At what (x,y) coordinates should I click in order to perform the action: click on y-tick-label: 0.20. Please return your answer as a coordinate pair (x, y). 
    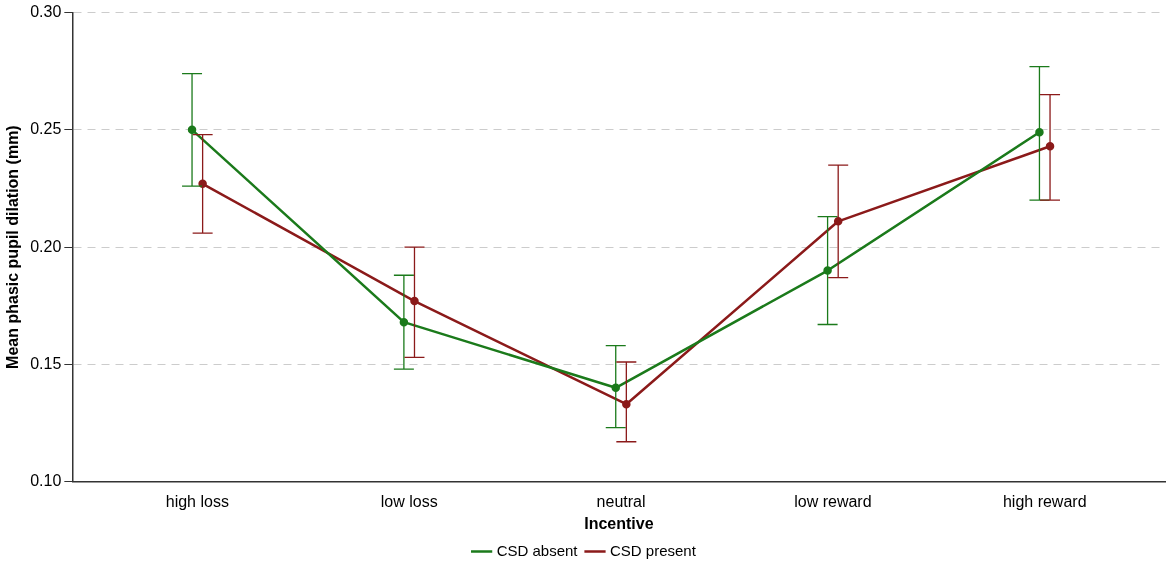
    Looking at the image, I should click on (46, 246).